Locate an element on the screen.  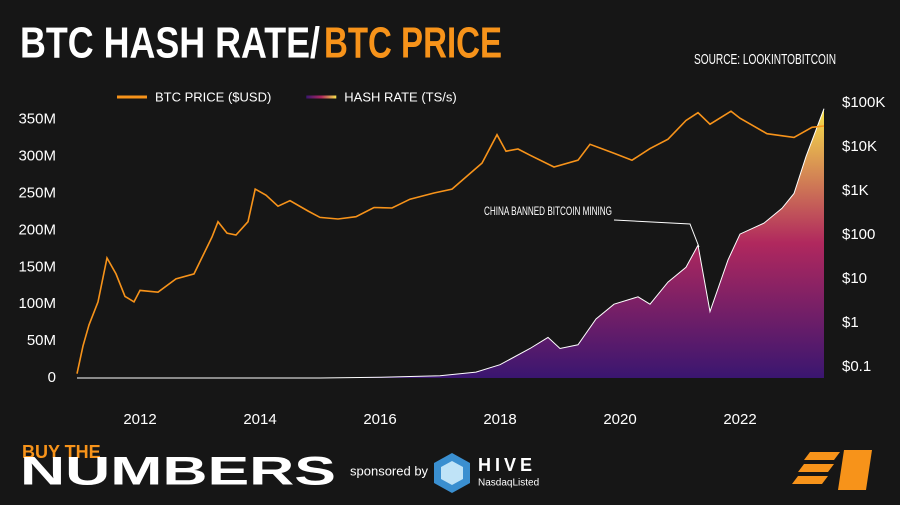
x-tick-label: 2014 is located at coordinates (259, 419).